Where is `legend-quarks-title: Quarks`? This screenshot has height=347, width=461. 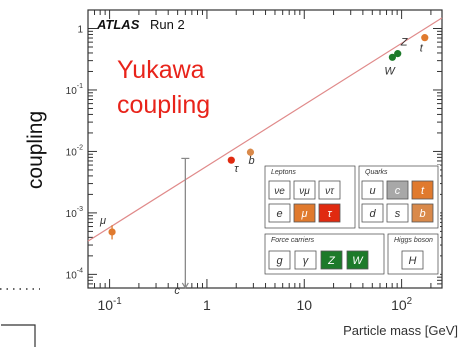
legend-quarks-title: Quarks is located at coordinates (376, 172).